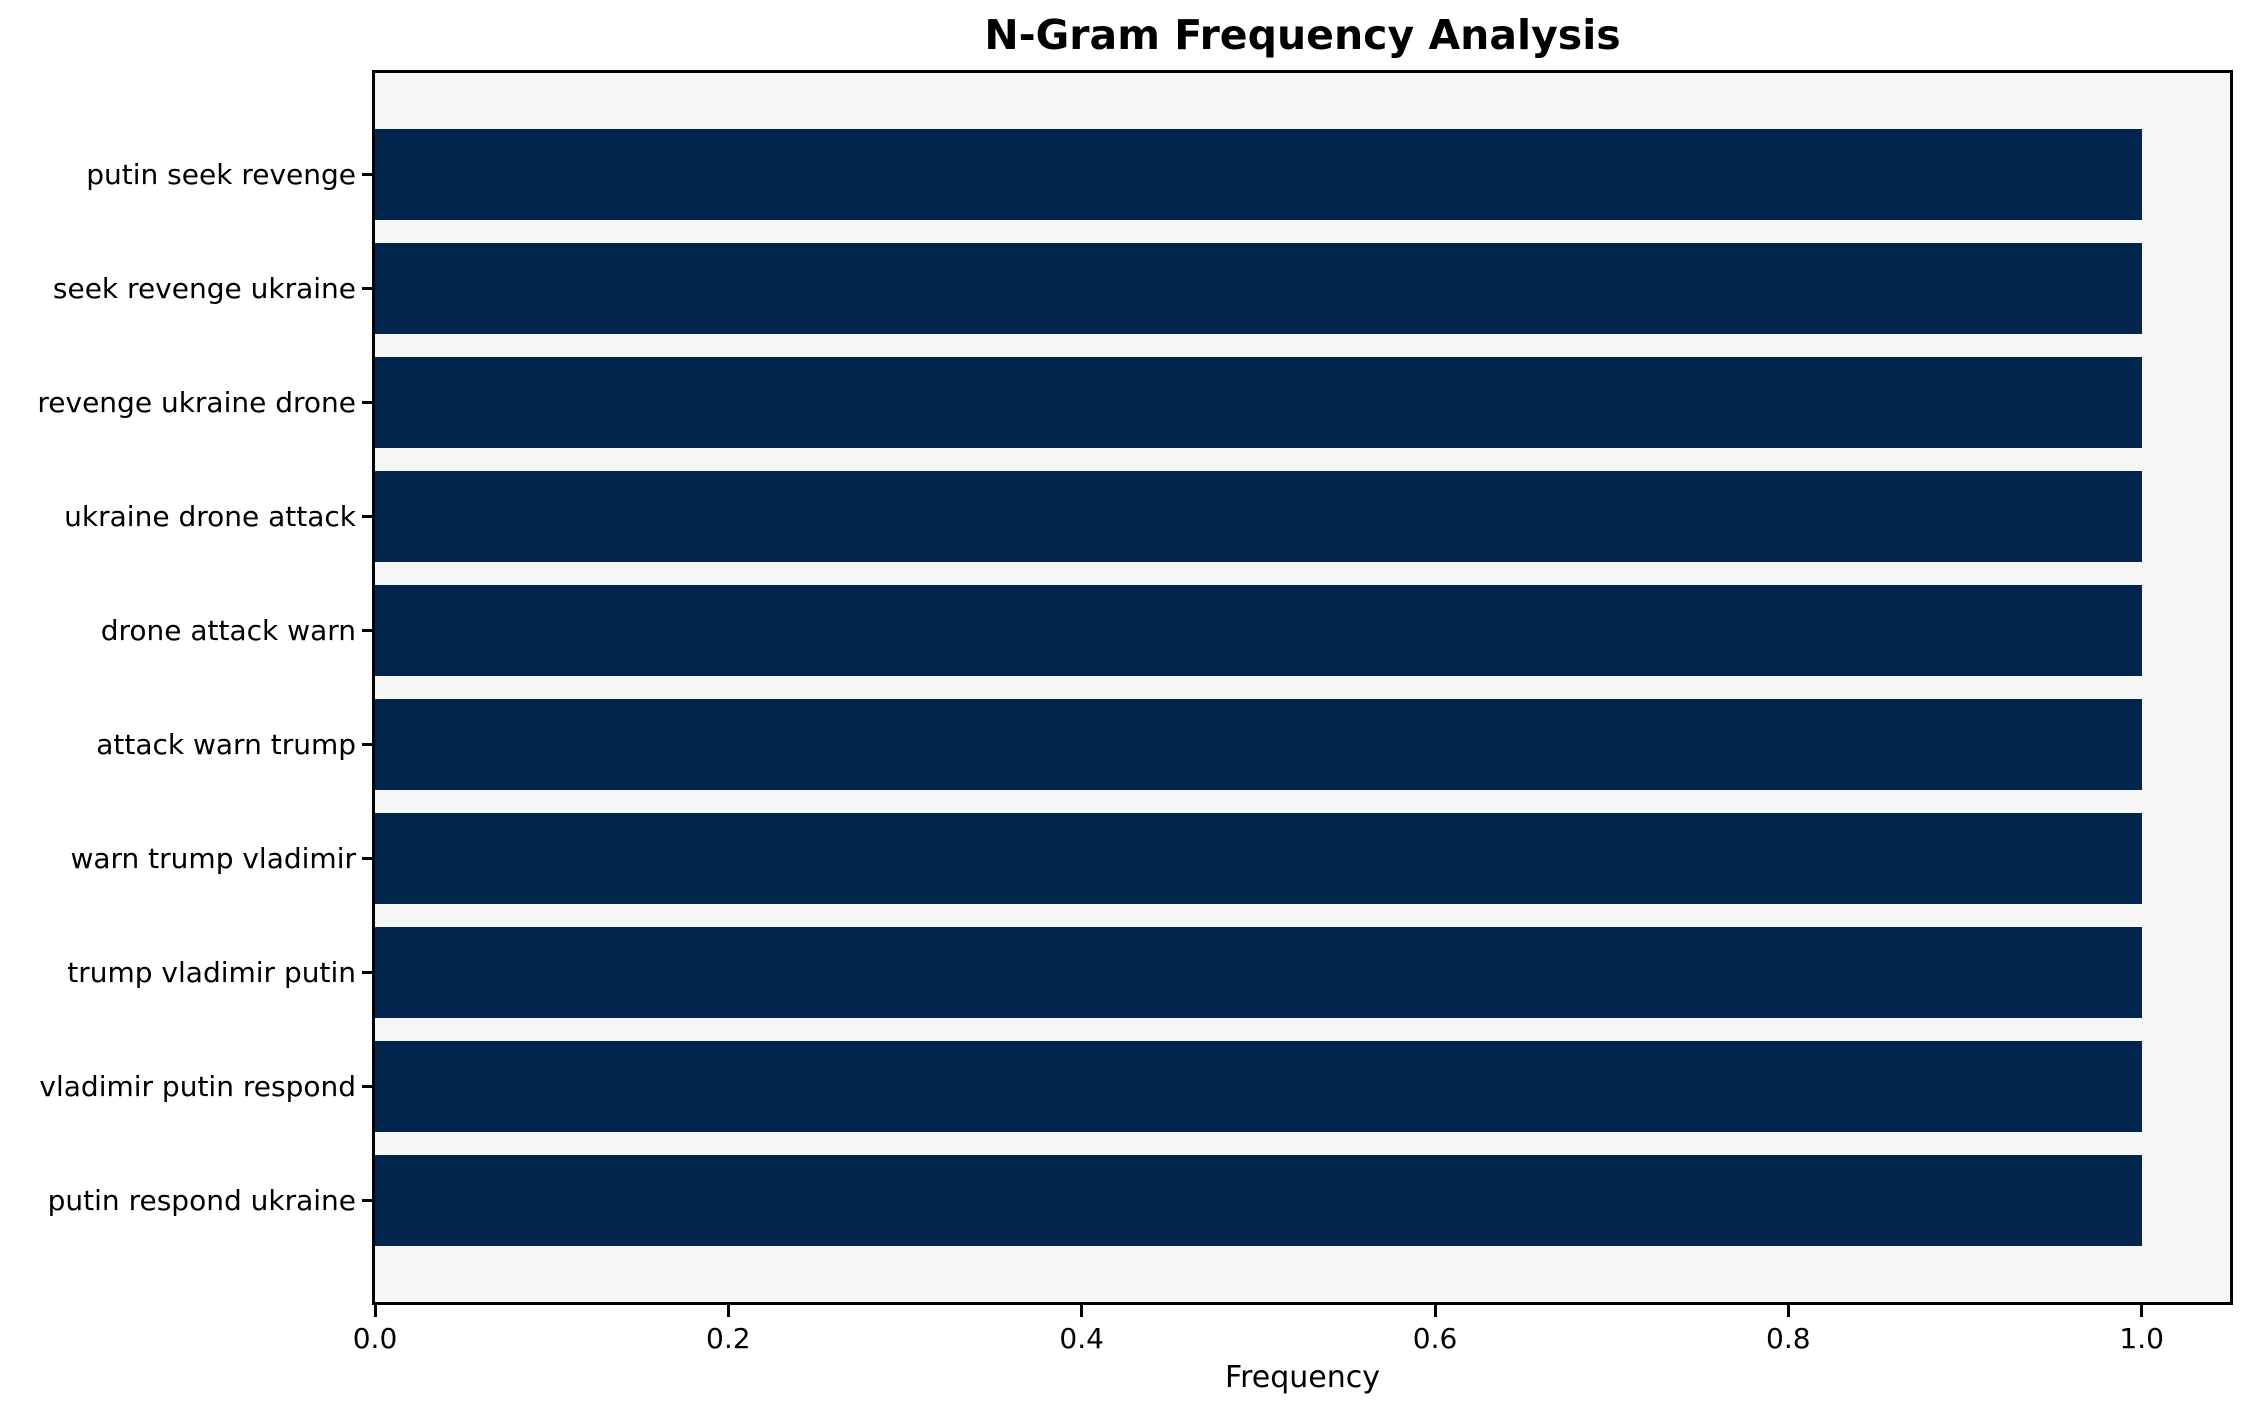  I want to click on bar-trump-vladimir-putin, so click(1258, 972).